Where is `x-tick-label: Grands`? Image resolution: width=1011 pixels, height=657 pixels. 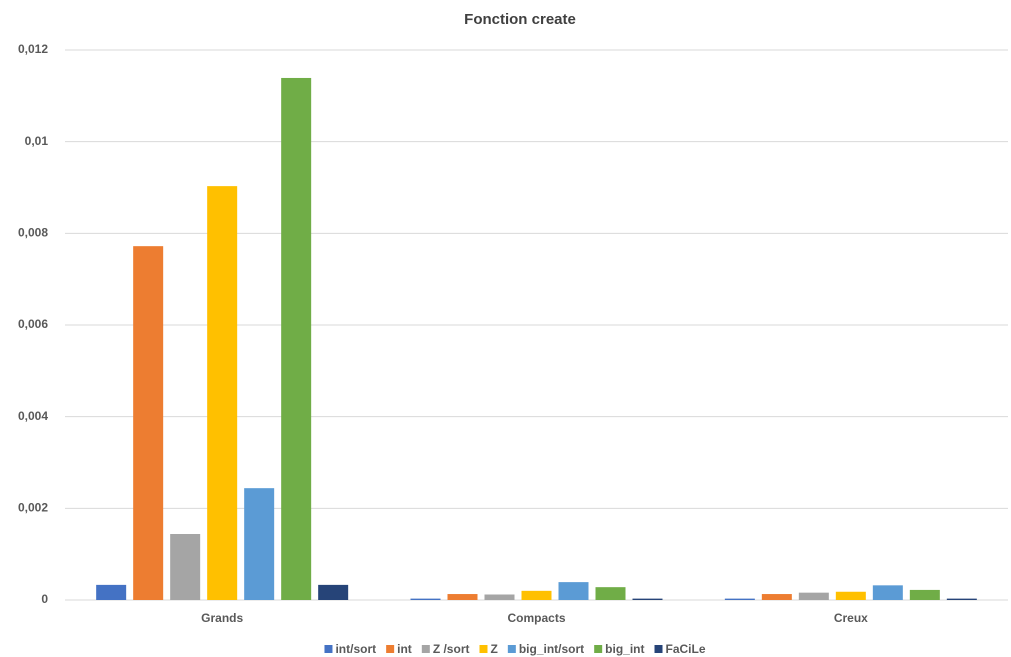 x-tick-label: Grands is located at coordinates (222, 618).